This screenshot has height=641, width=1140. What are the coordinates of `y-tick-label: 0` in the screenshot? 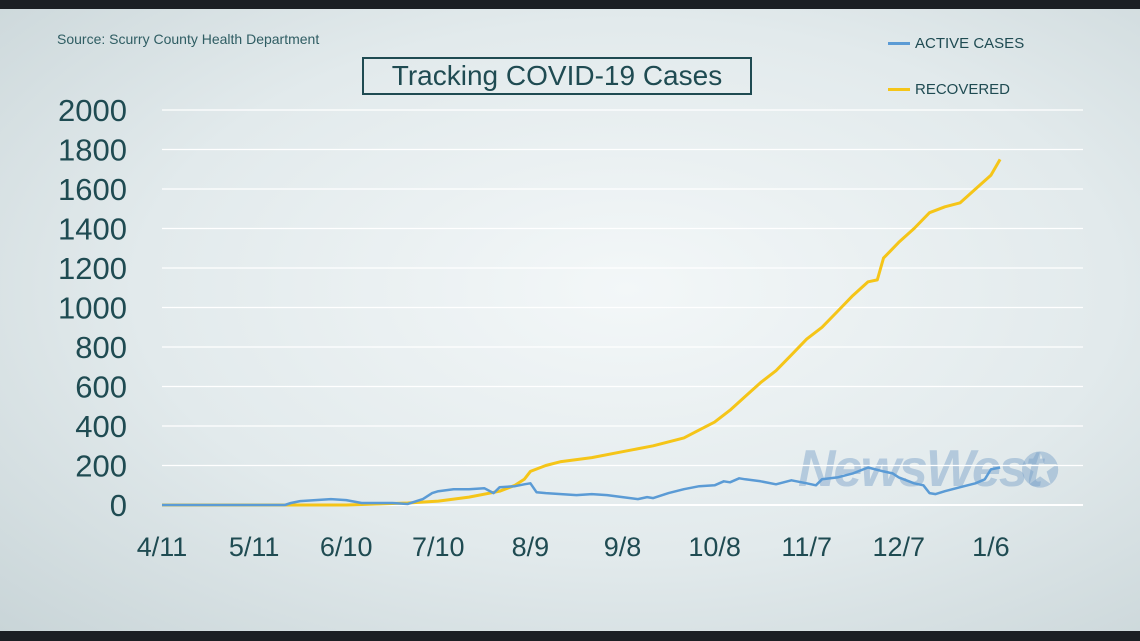 It's located at (118, 505).